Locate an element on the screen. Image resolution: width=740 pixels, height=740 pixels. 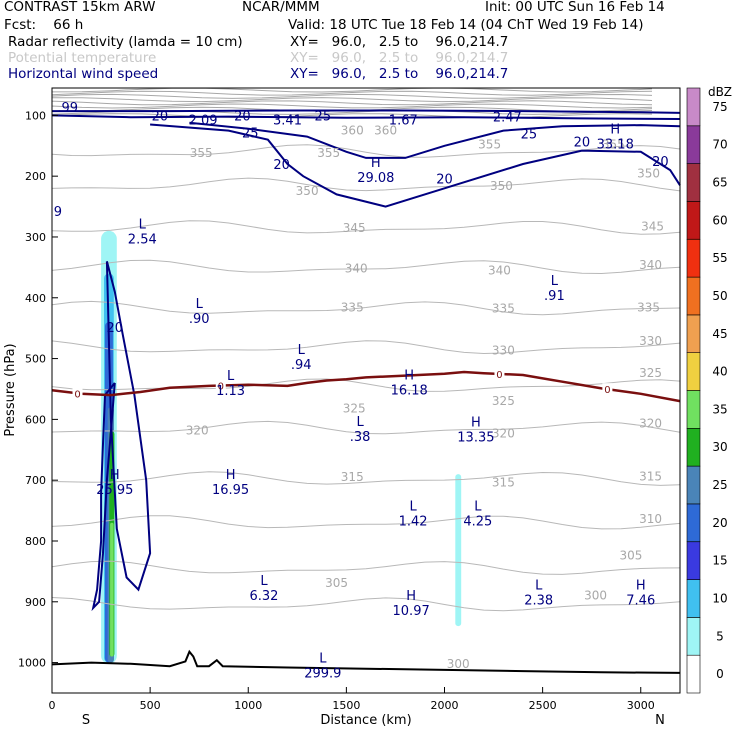
y-tick-label: 900 is located at coordinates (35, 602).